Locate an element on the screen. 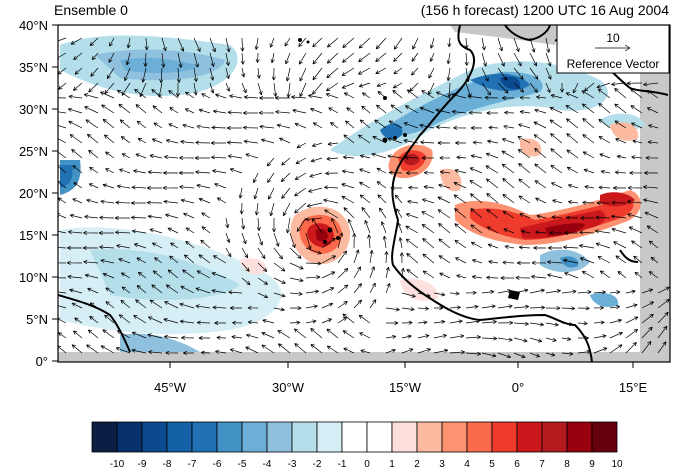 The image size is (673, 471). lat-label: 40°N is located at coordinates (33, 25).